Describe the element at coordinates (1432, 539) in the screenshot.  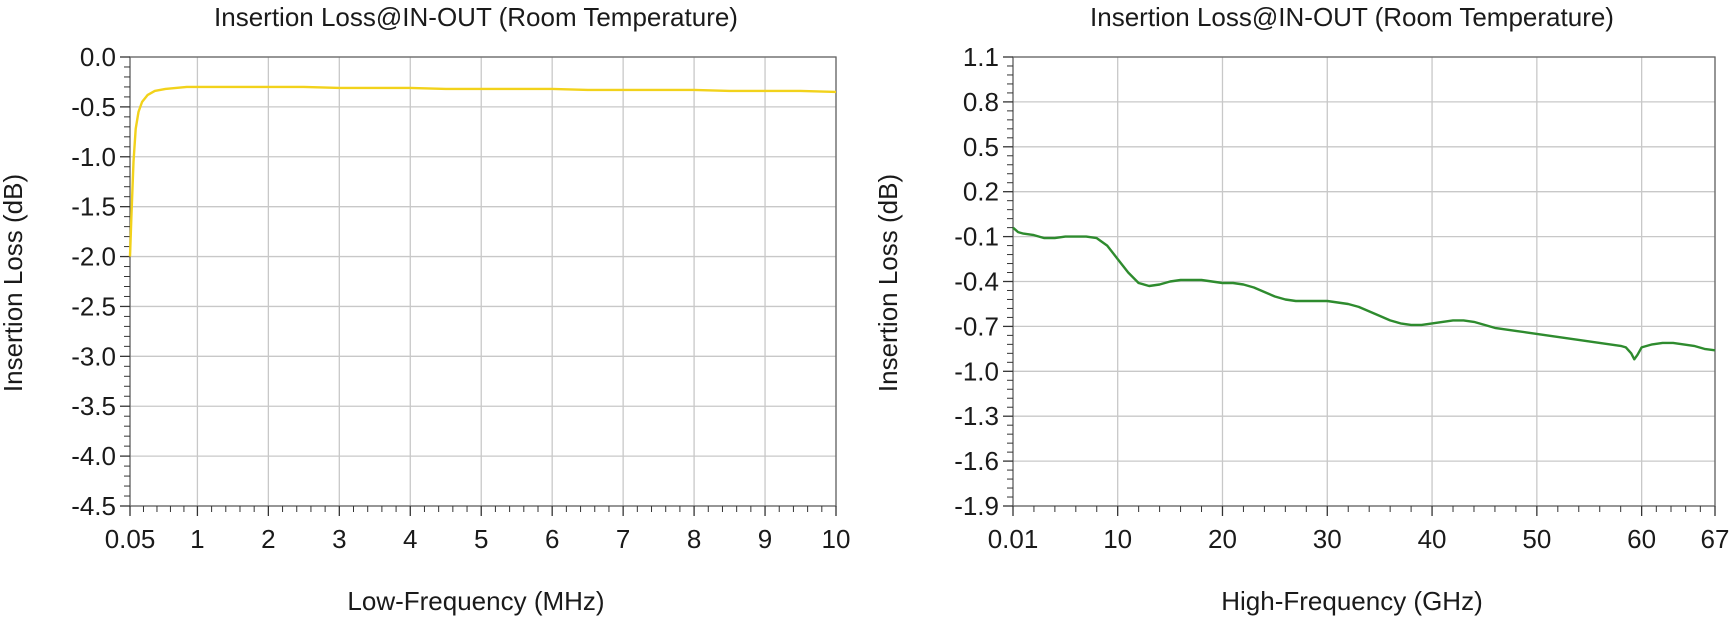
I see `x-tick-label: 40` at that location.